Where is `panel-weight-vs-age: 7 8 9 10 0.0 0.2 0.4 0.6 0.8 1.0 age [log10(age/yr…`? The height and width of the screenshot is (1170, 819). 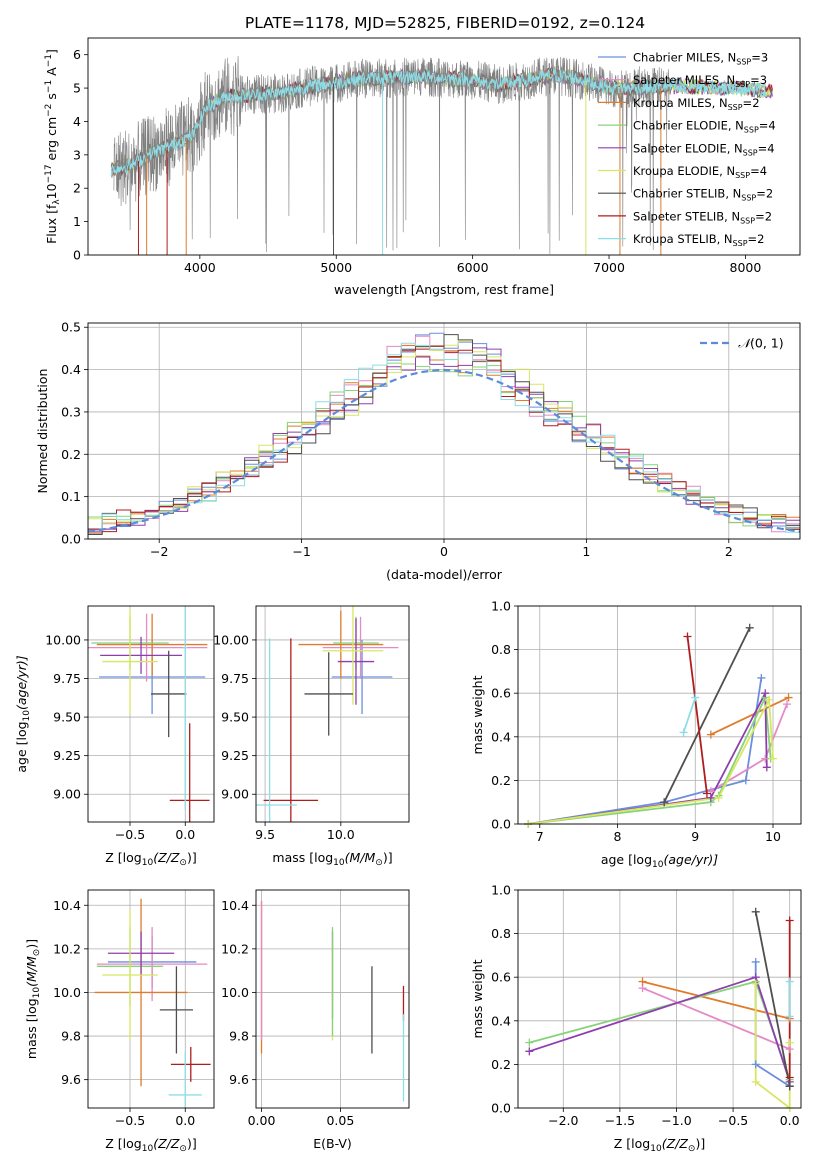 panel-weight-vs-age: 7 8 9 10 0.0 0.2 0.4 0.6 0.8 1.0 age [log10(age/yr… is located at coordinates (636, 734).